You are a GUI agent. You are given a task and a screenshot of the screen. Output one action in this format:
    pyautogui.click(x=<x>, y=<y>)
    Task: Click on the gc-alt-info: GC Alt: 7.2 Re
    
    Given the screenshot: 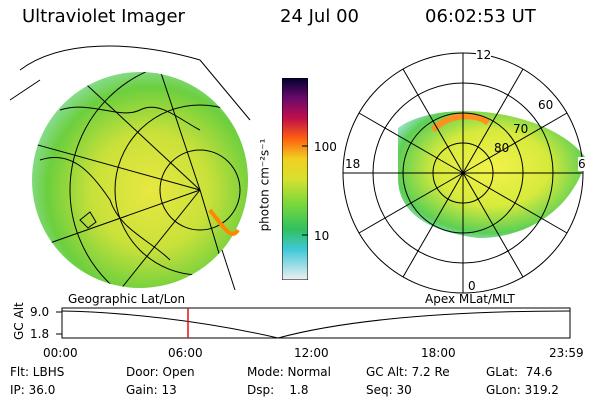 What is the action you would take?
    pyautogui.click(x=408, y=372)
    